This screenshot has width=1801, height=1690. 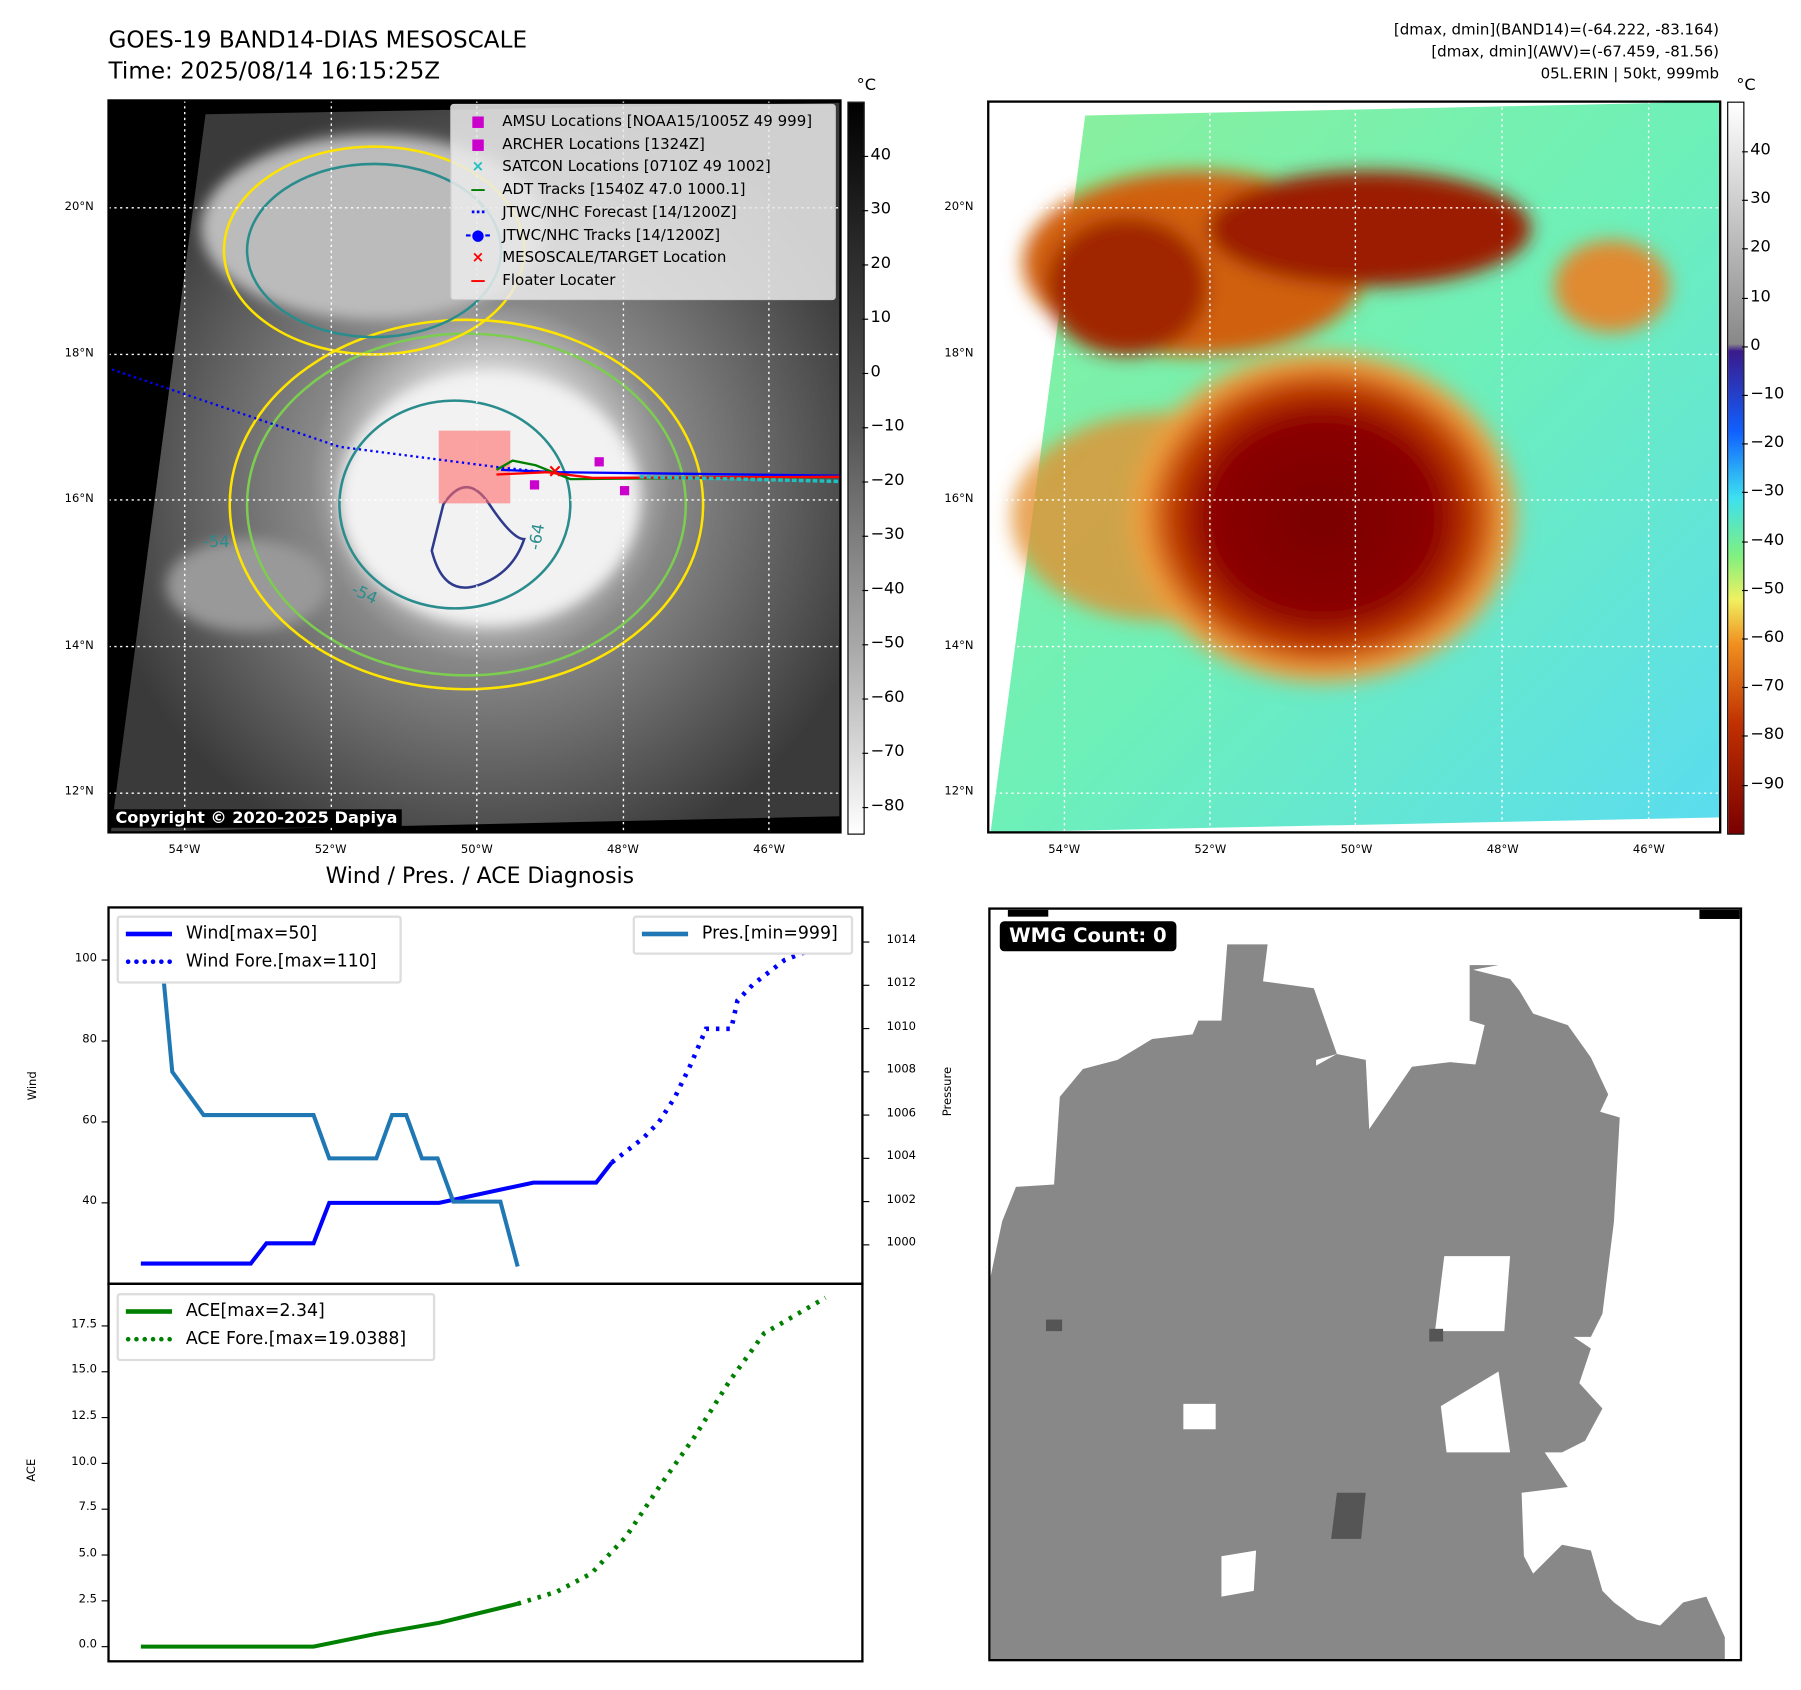 I want to click on legend-marker-icon: ⋯, so click(x=478, y=213).